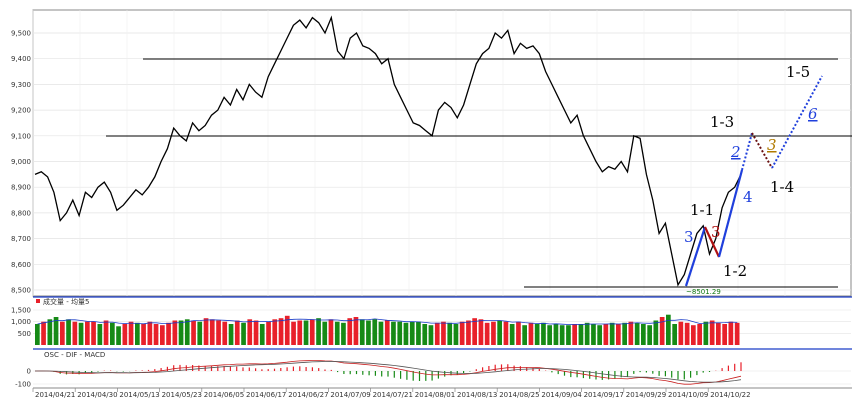  Describe the element at coordinates (23, 385) in the screenshot. I see `macd-y-tick-label: -100` at that location.